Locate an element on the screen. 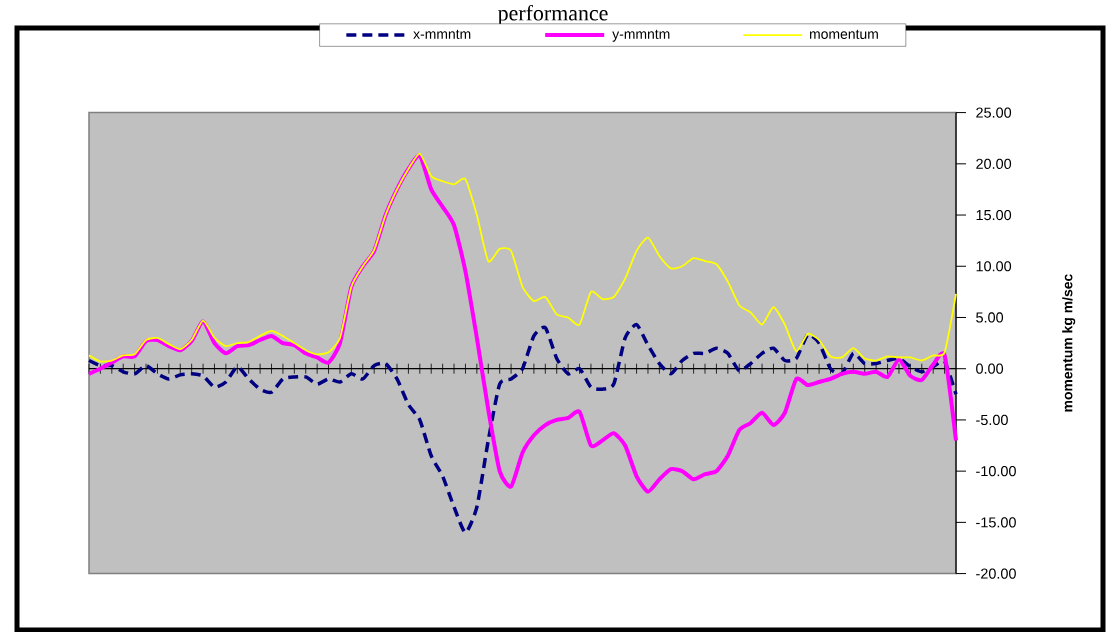 Image resolution: width=1107 pixels, height=632 pixels. legend-label: y-mmntm is located at coordinates (641, 35).